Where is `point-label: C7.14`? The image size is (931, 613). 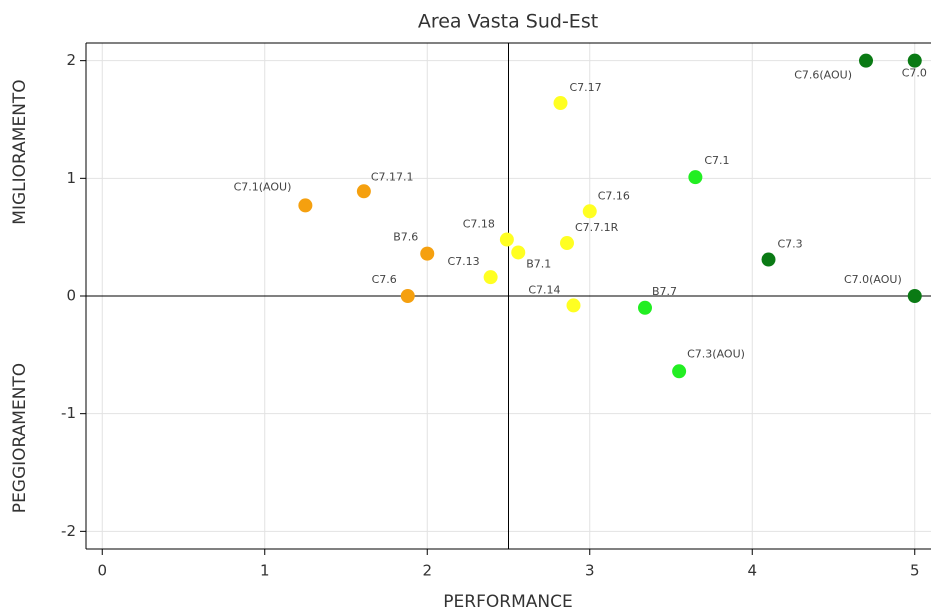
point-label: C7.14 is located at coordinates (544, 289).